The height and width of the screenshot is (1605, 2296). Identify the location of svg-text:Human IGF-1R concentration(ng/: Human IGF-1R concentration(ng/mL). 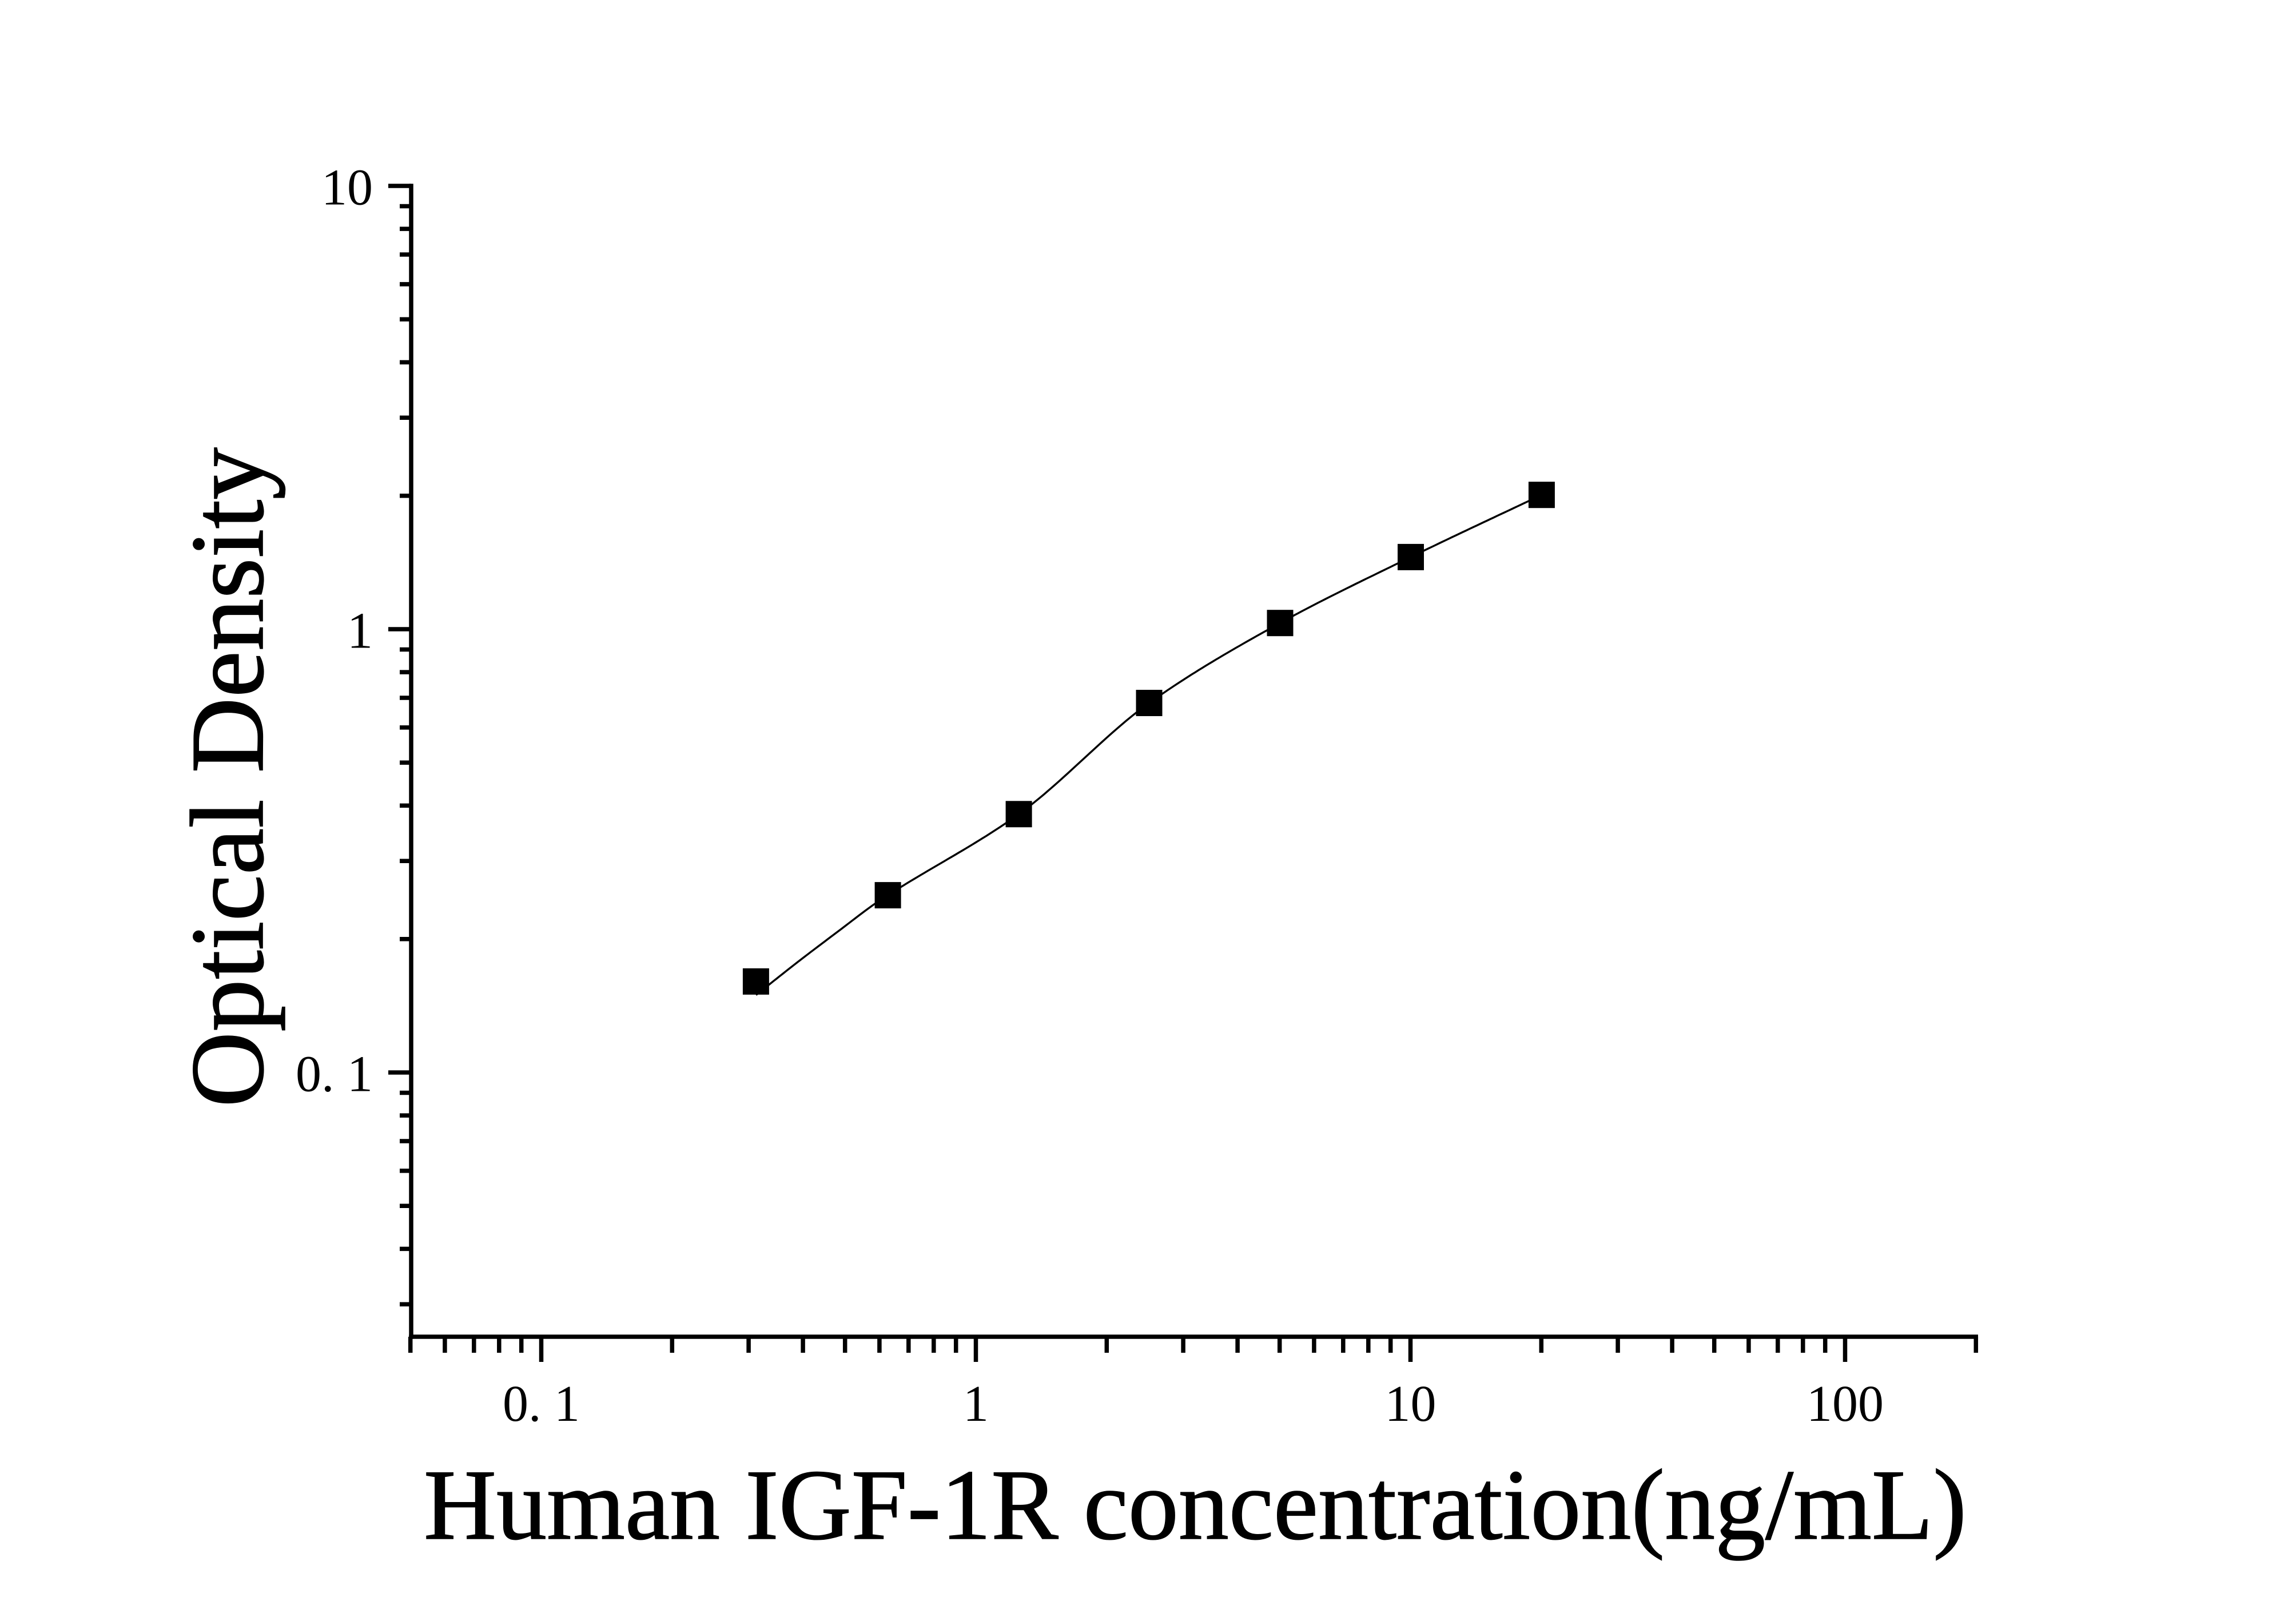
(1195, 1505).